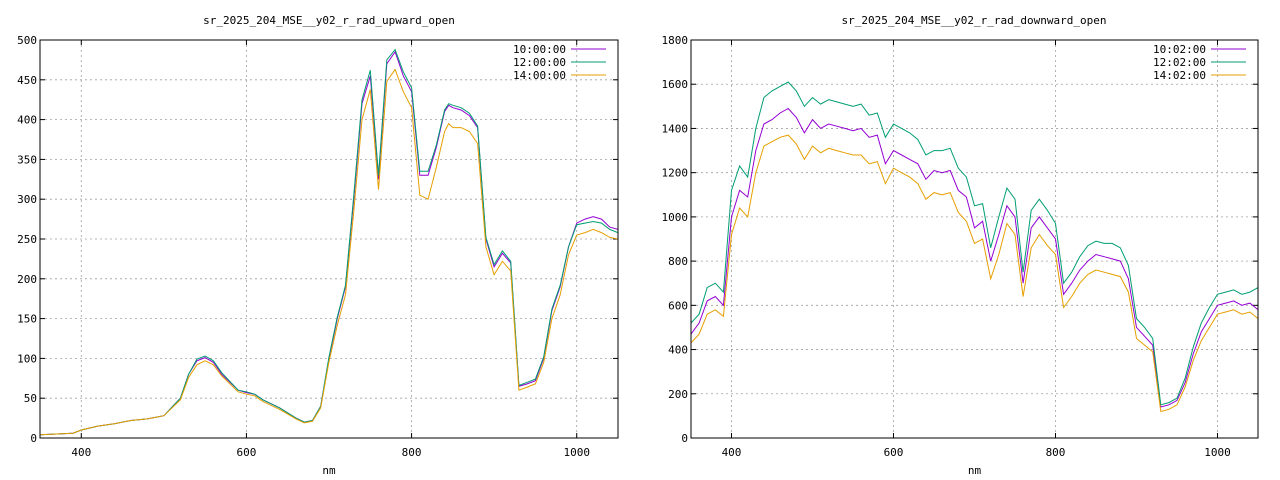 The width and height of the screenshot is (1280, 480). Describe the element at coordinates (1179, 49) in the screenshot. I see `legend-label: 10:02:00` at that location.